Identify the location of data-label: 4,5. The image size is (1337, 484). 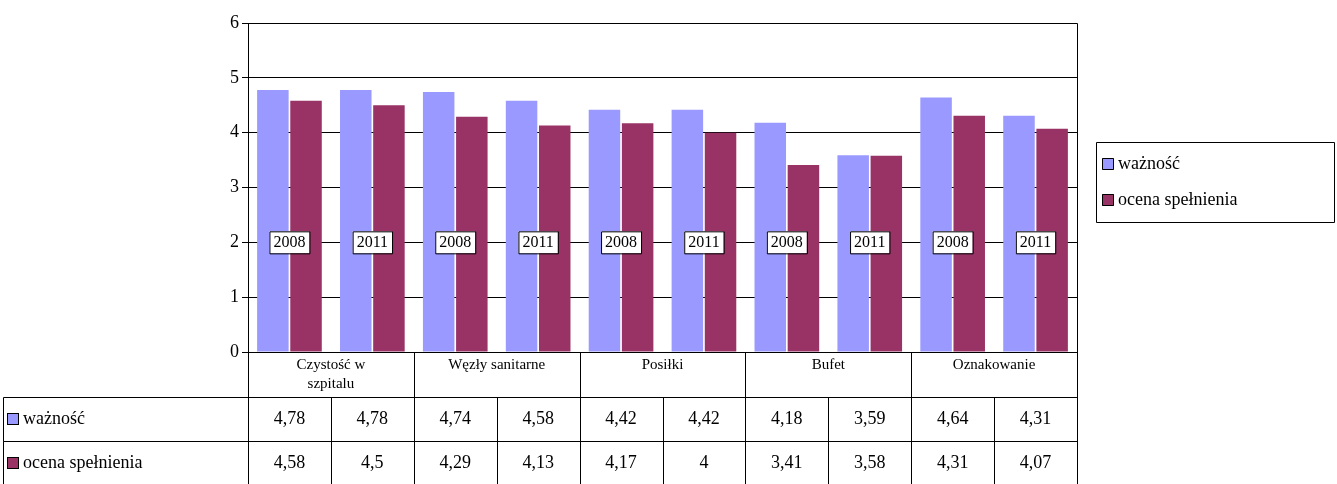
(372, 461).